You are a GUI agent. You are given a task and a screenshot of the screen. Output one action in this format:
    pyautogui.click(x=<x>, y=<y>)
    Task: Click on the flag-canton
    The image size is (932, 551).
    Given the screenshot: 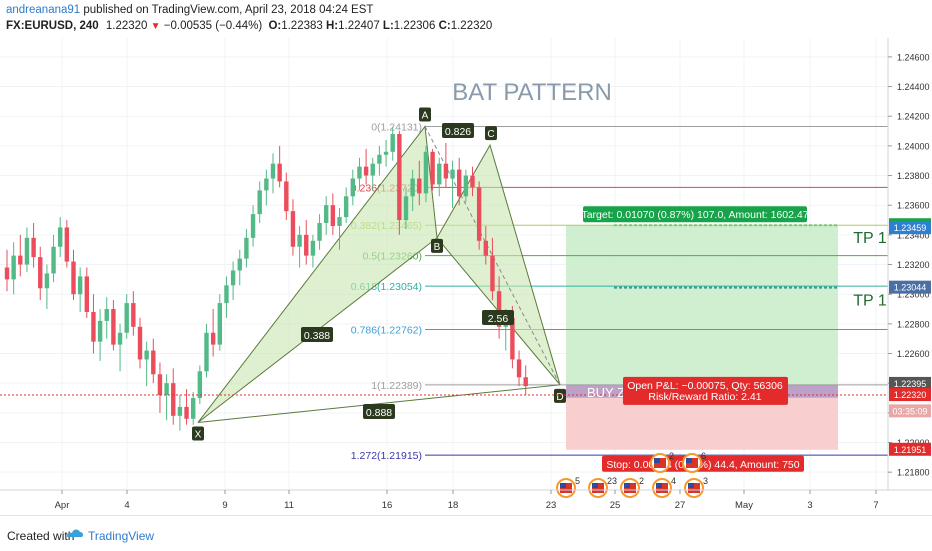 What is the action you would take?
    pyautogui.click(x=657, y=460)
    